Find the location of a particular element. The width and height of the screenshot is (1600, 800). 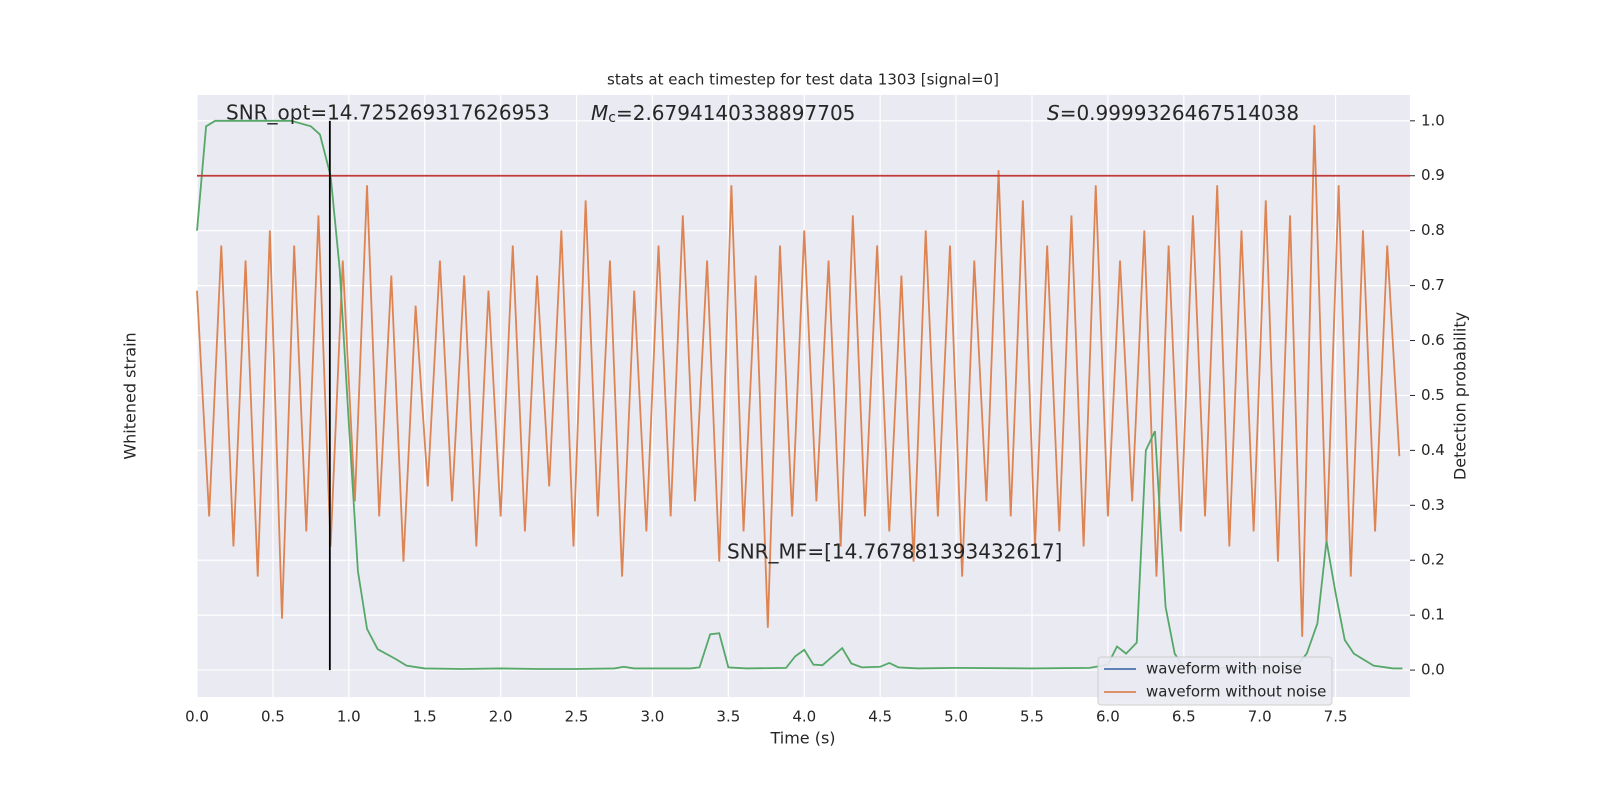

y2-tick-label: 0.2 is located at coordinates (1433, 560).